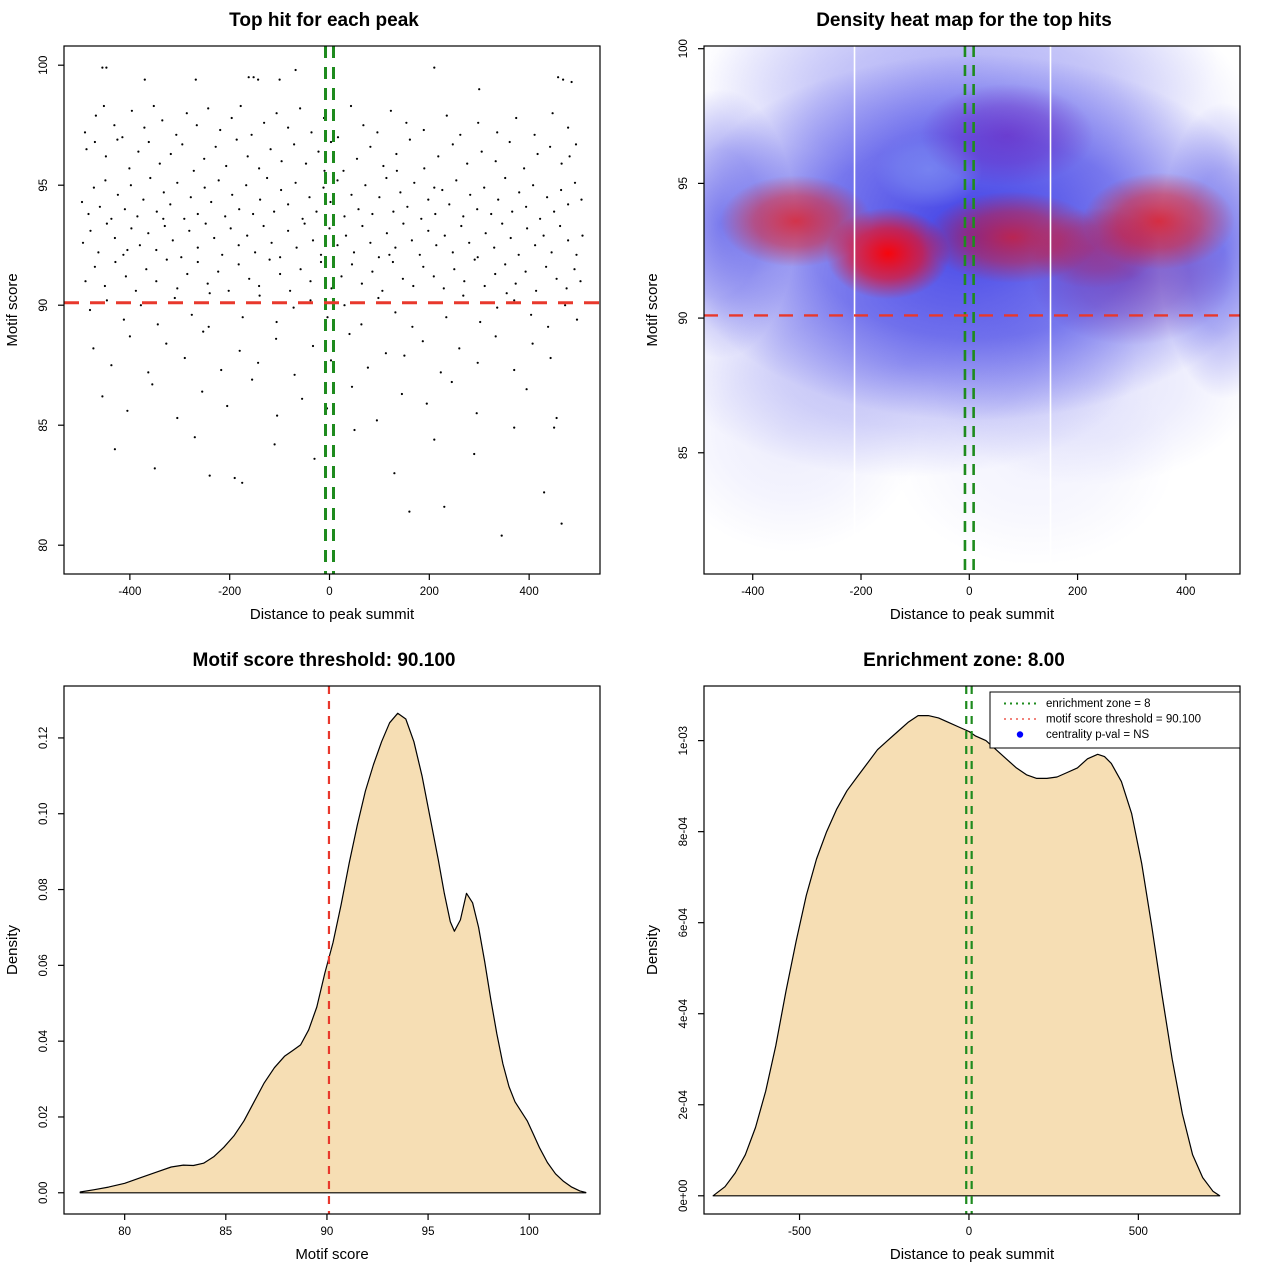  What do you see at coordinates (44, 965) in the screenshot?
I see `y-tick-label: 0.06` at bounding box center [44, 965].